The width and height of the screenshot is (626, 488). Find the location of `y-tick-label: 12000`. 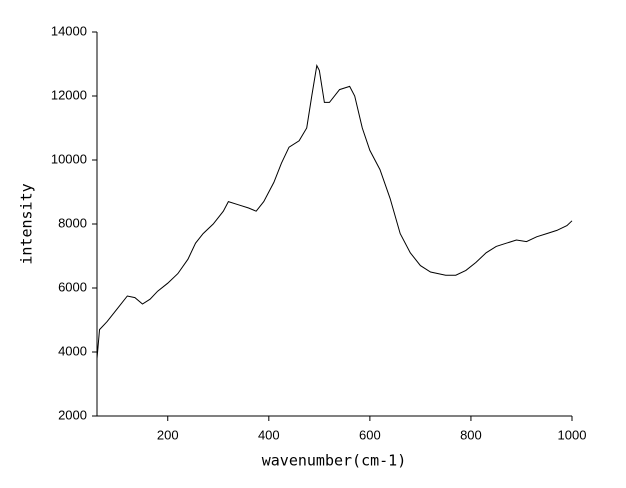

y-tick-label: 12000 is located at coordinates (69, 94).